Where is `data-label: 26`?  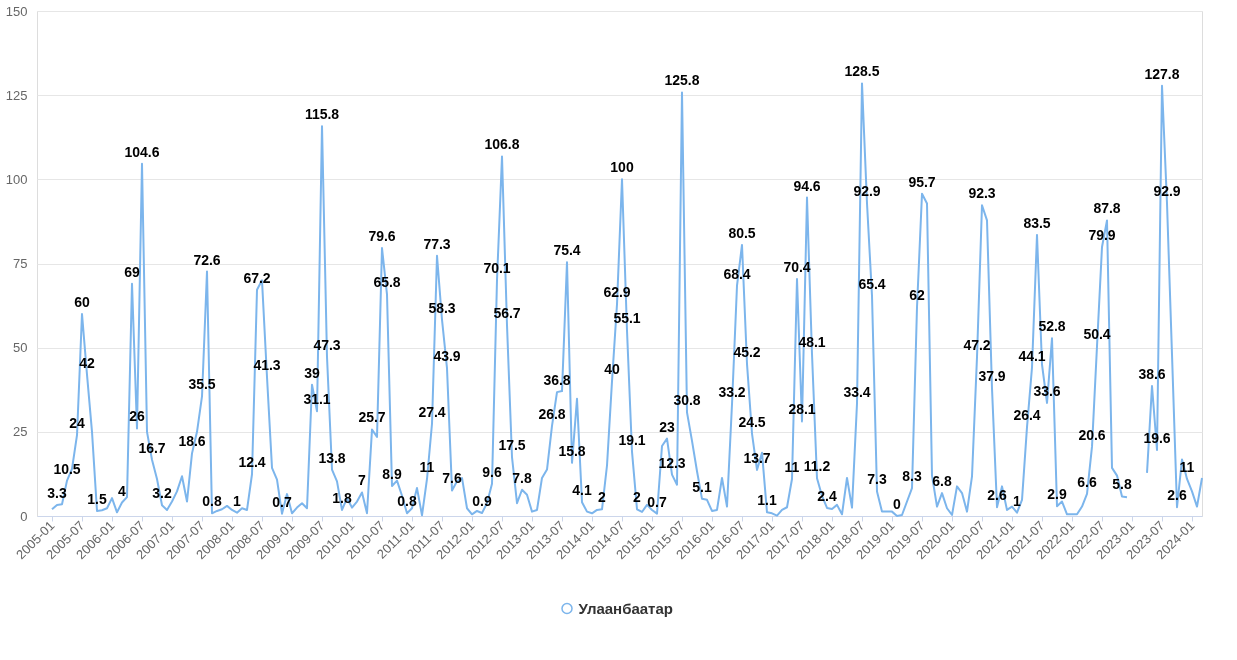 data-label: 26 is located at coordinates (137, 416).